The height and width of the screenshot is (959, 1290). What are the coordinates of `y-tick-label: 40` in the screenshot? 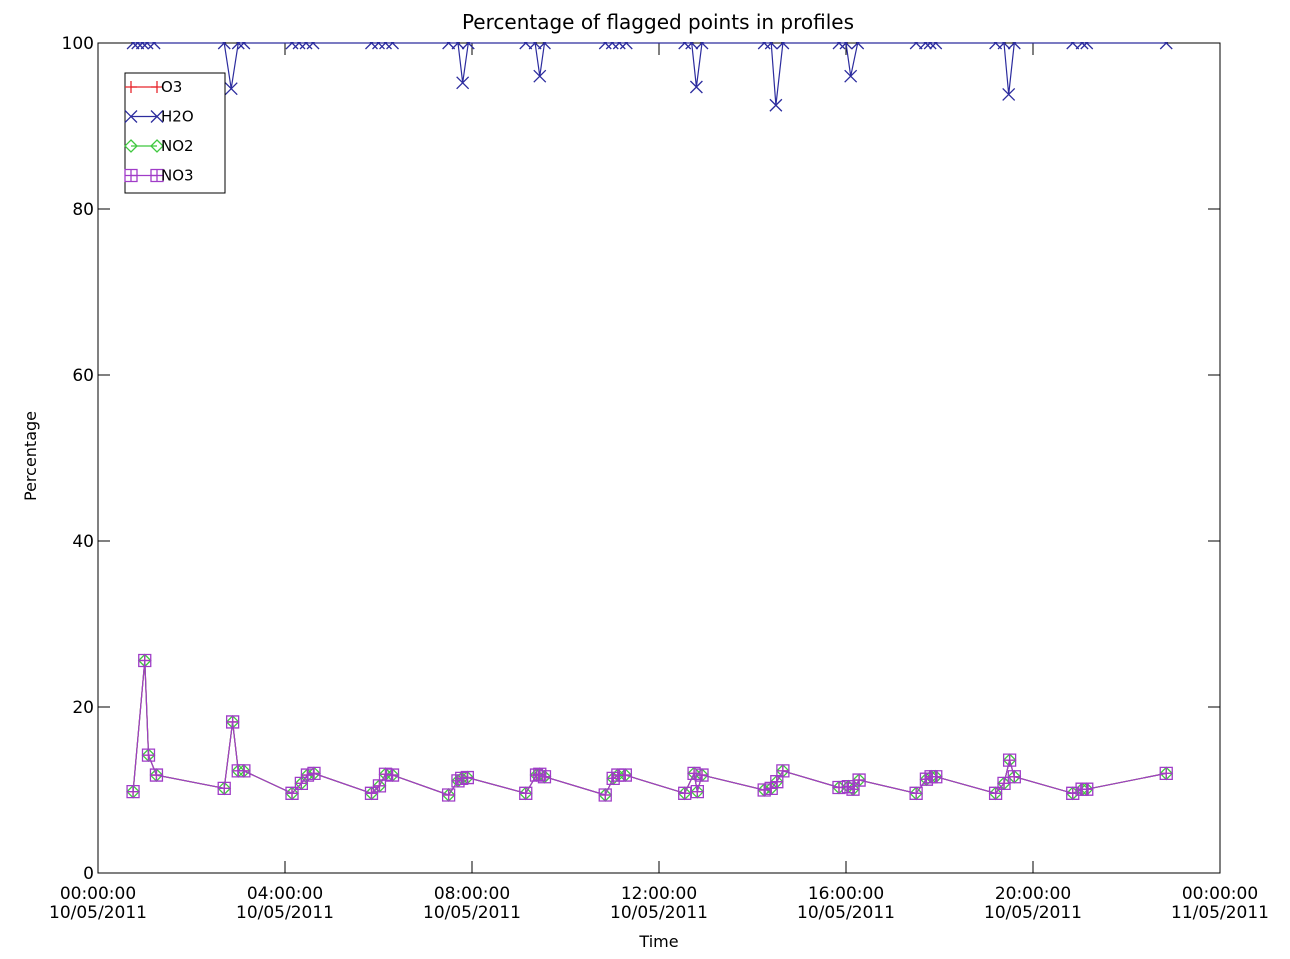 It's located at (83, 542).